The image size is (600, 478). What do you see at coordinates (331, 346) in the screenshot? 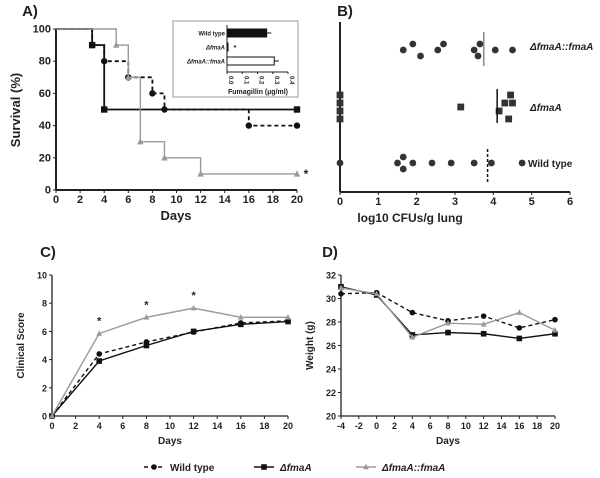
I see `y-tick-label: 26` at bounding box center [331, 346].